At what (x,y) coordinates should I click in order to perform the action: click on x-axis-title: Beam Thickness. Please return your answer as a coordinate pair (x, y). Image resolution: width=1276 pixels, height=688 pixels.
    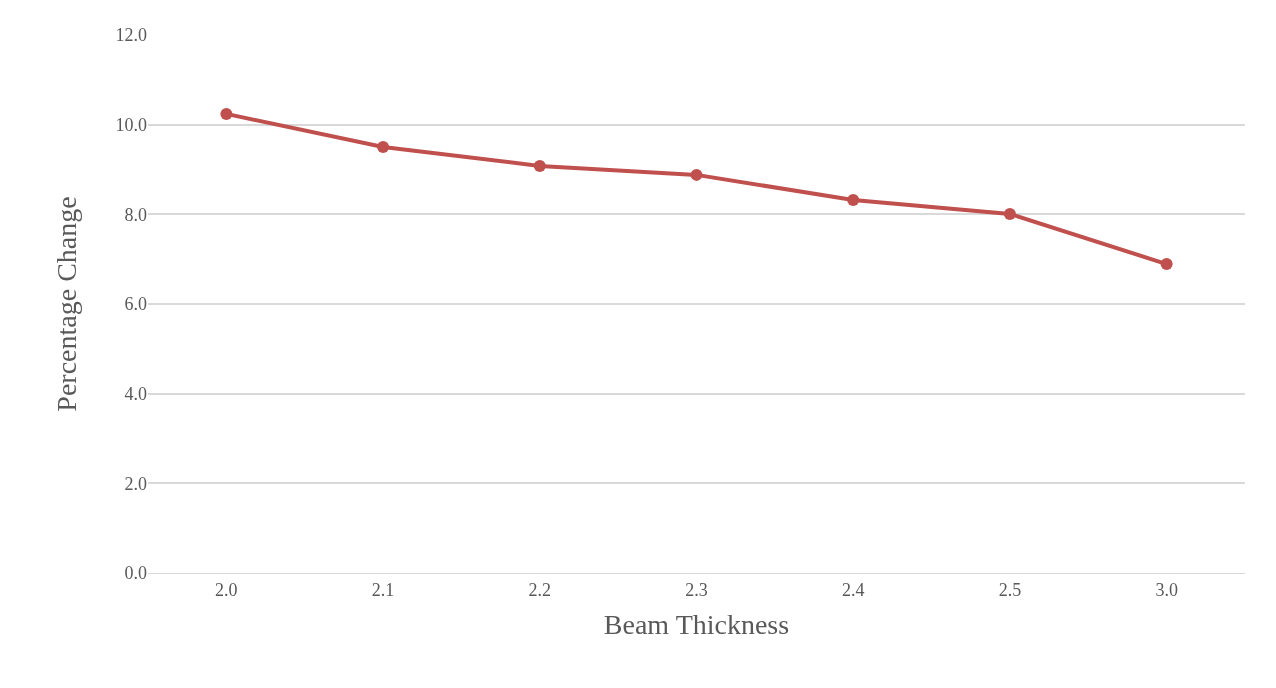
    Looking at the image, I should click on (696, 624).